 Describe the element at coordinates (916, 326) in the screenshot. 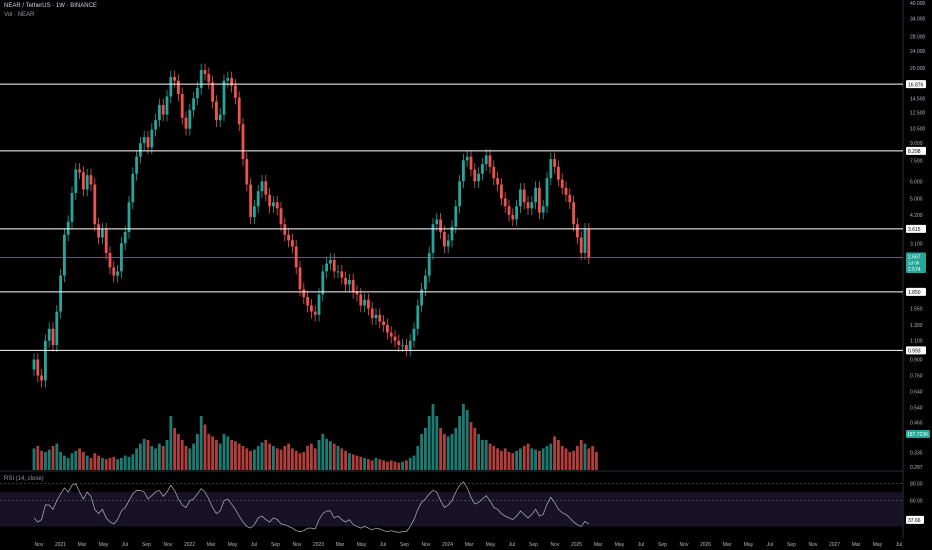

I see `price-axis-tick: 1.300` at that location.